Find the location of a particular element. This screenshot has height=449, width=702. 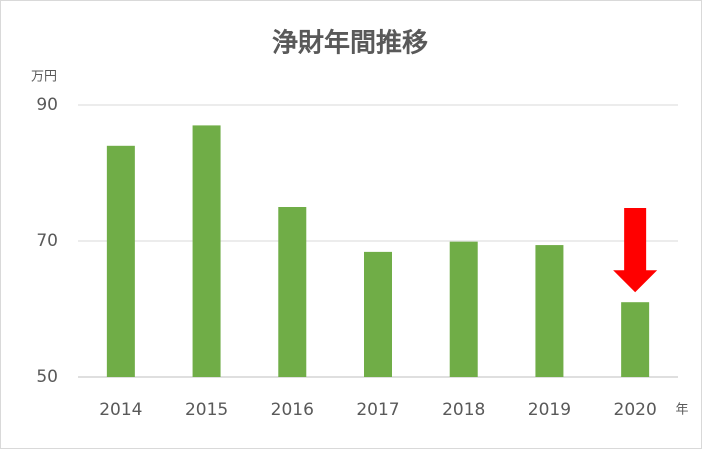

x-tick-label: 2014 is located at coordinates (120, 410).